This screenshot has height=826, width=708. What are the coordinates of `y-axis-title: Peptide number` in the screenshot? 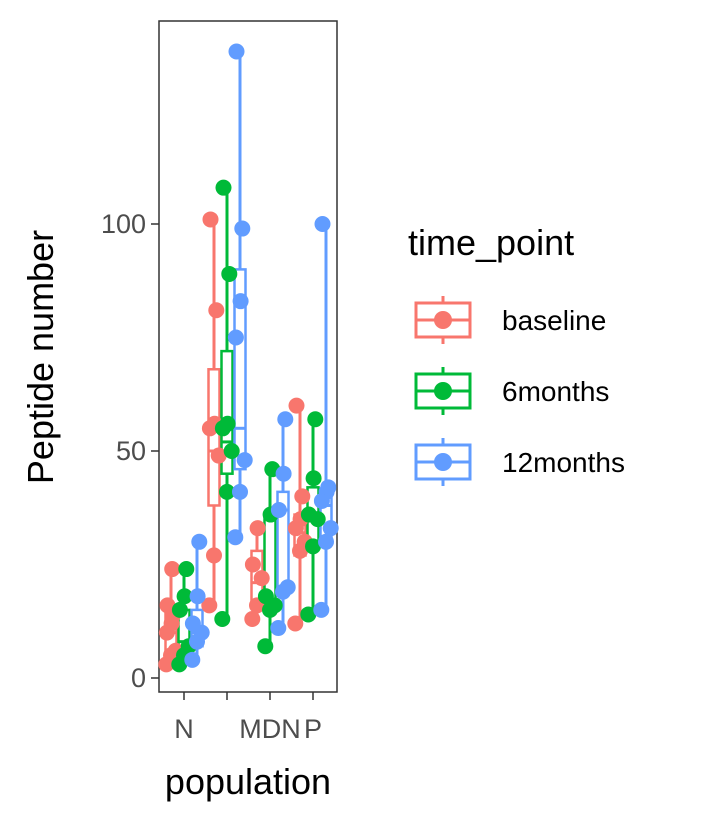 It's located at (40, 357).